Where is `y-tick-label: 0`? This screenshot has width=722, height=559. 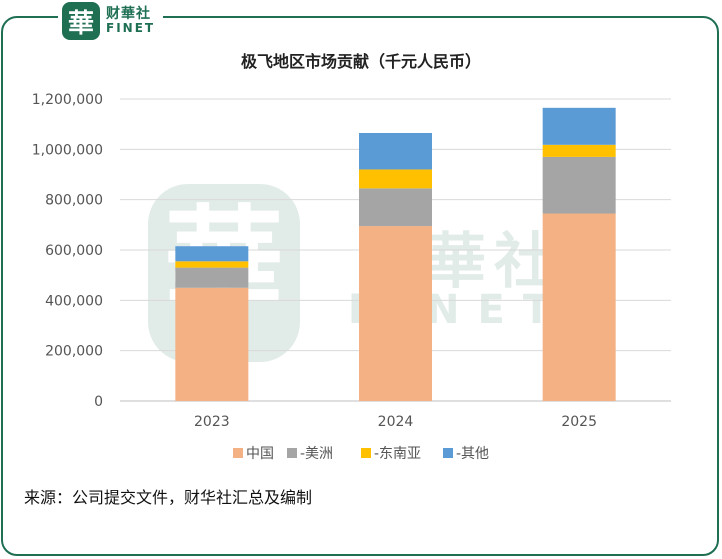 y-tick-label: 0 is located at coordinates (98, 402).